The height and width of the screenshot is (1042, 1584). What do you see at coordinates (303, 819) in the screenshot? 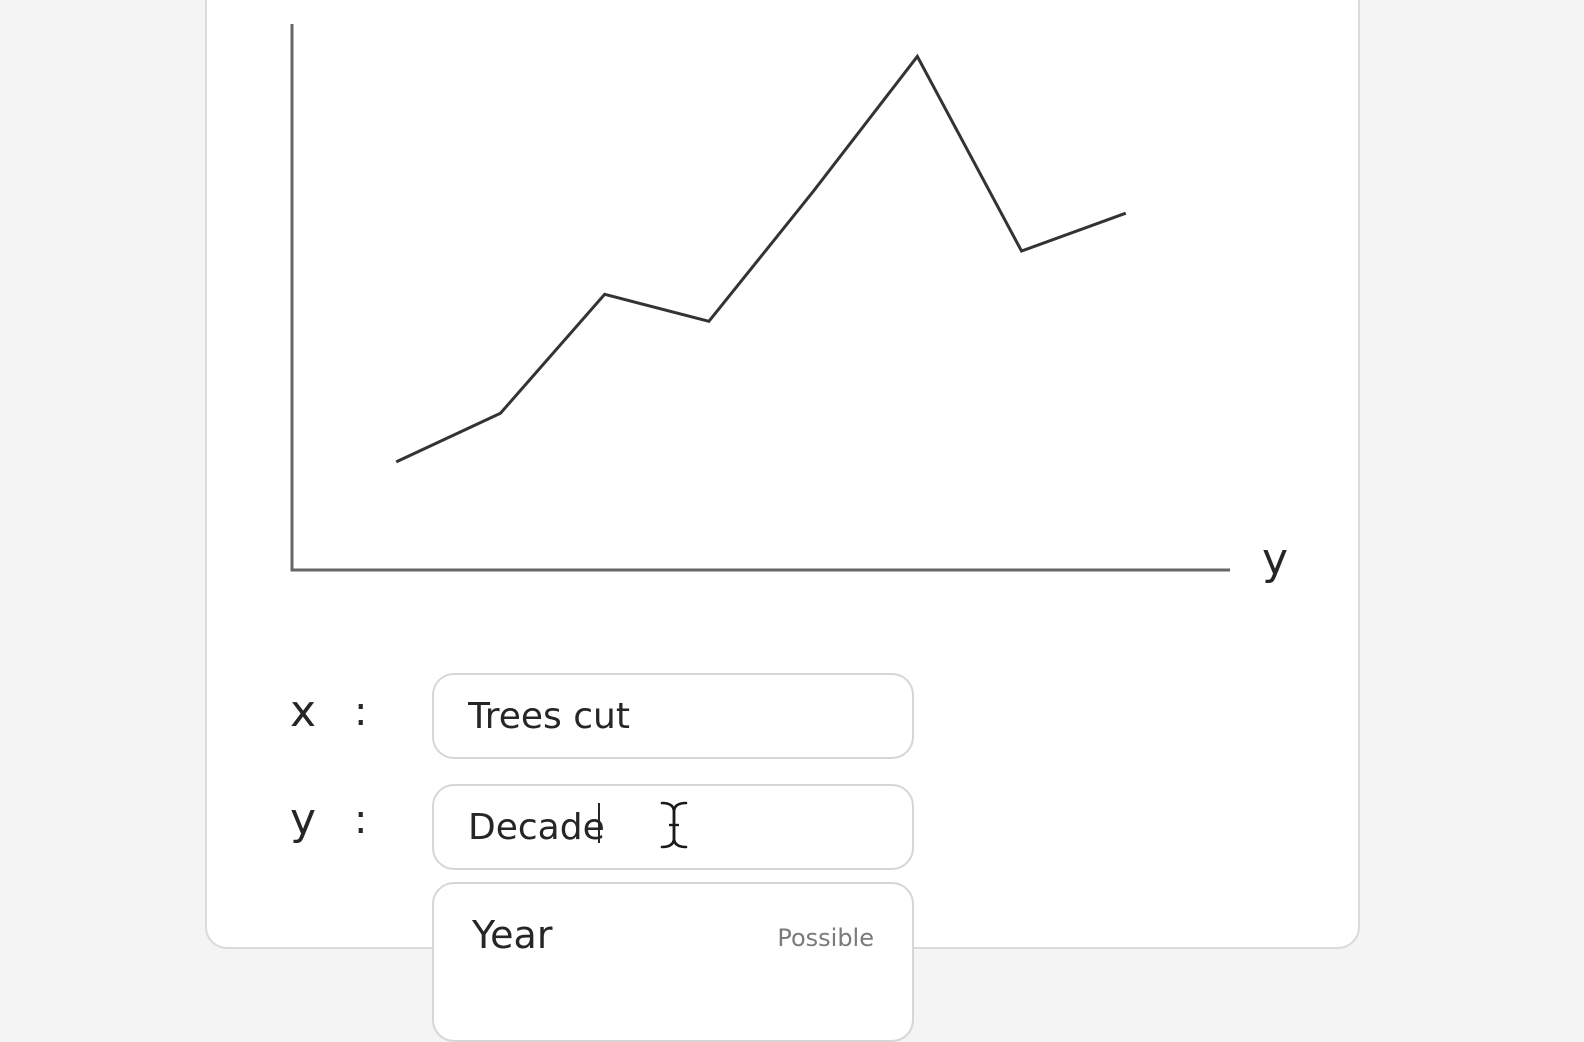
I see `y-row-label: y` at bounding box center [303, 819].